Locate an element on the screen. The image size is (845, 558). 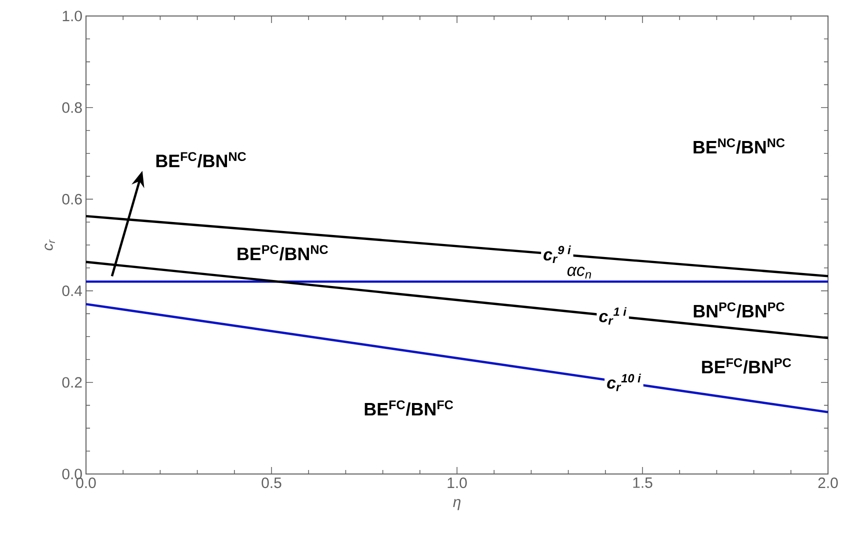
annotation: BE$^{FC}$/BN$^{NC}$ is located at coordinates (201, 160).